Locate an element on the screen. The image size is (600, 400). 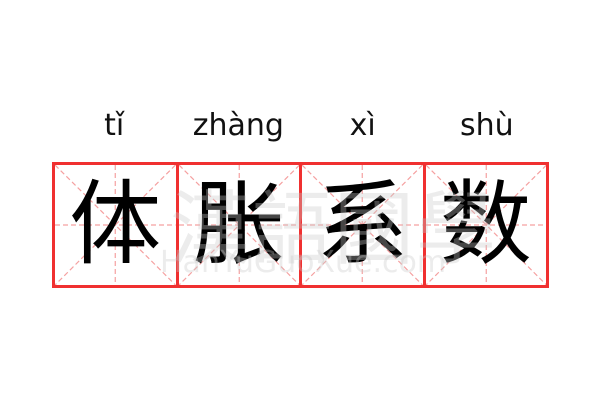
pinyin-4: shù is located at coordinates (487, 125).